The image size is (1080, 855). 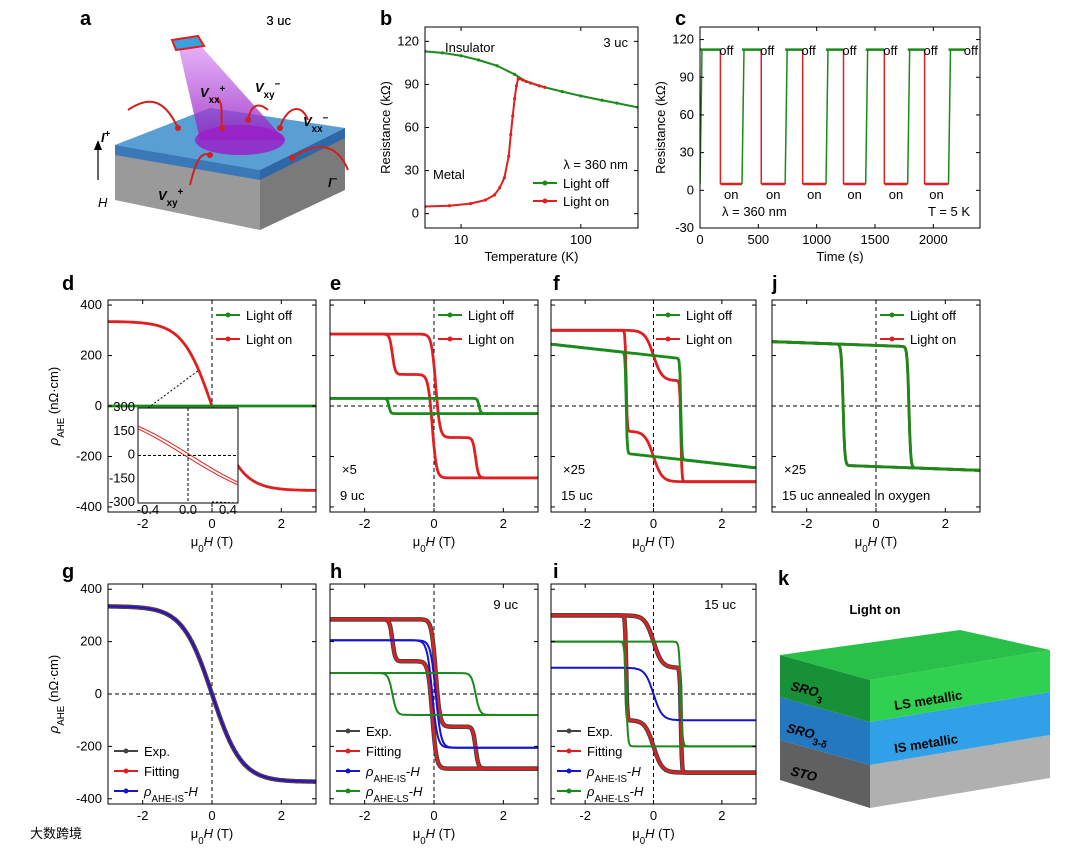 What do you see at coordinates (336, 572) in the screenshot?
I see `panel-label-h: h` at bounding box center [336, 572].